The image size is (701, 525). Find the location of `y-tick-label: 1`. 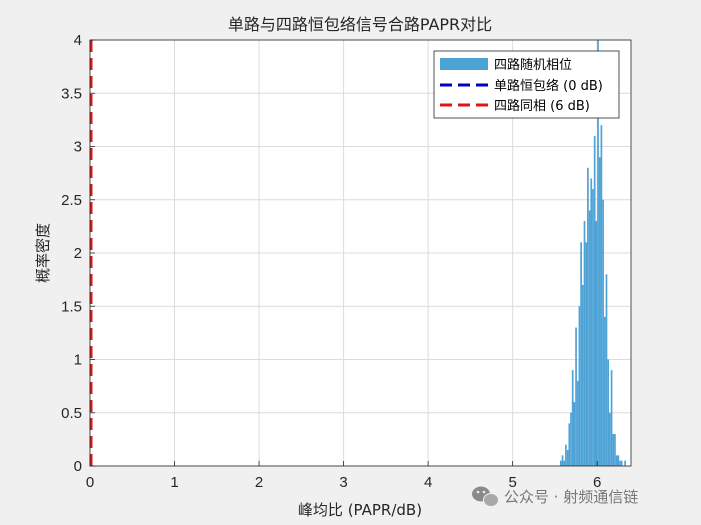

y-tick-label: 1 is located at coordinates (78, 360).